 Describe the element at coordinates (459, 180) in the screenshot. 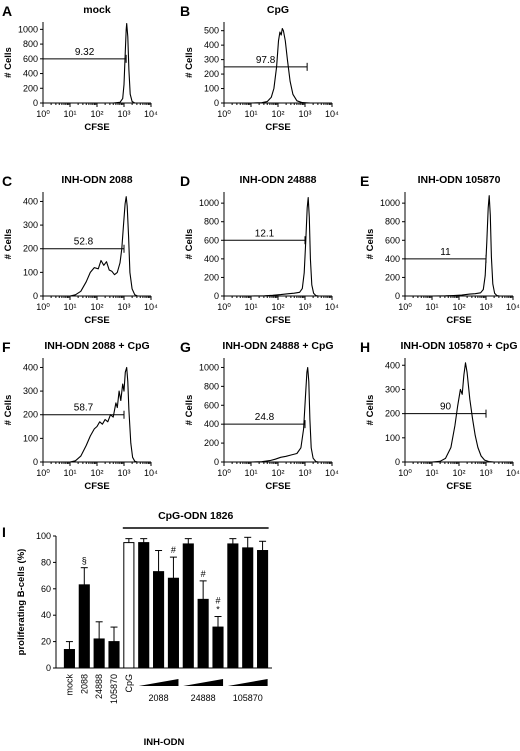

I see `panel-title: INH-ODN 105870` at that location.